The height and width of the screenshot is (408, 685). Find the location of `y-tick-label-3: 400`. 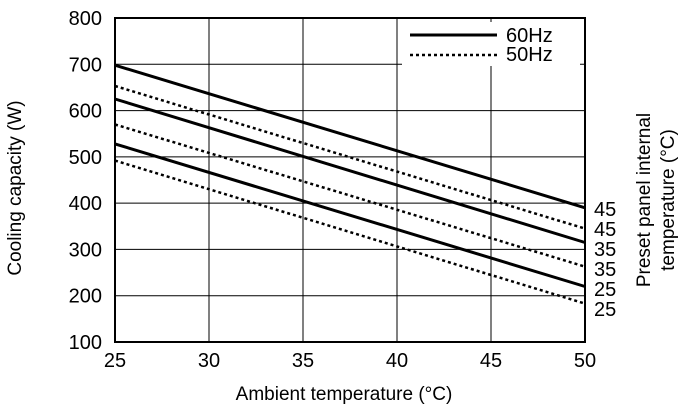

y-tick-label-3: 400 is located at coordinates (85, 204).